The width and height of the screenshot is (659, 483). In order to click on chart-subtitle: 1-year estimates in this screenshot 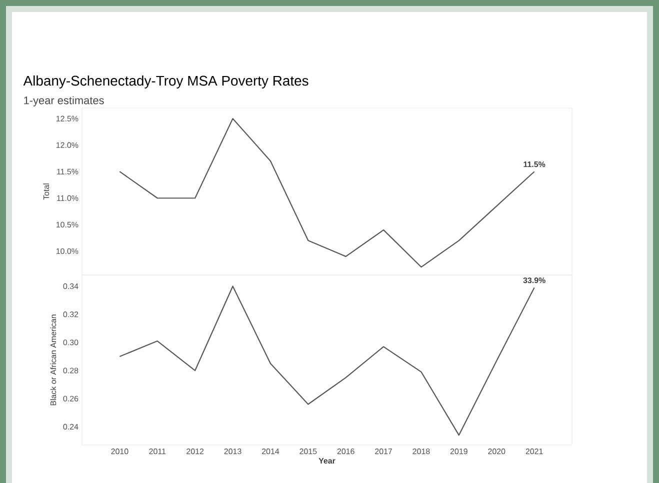, I will do `click(64, 101)`.